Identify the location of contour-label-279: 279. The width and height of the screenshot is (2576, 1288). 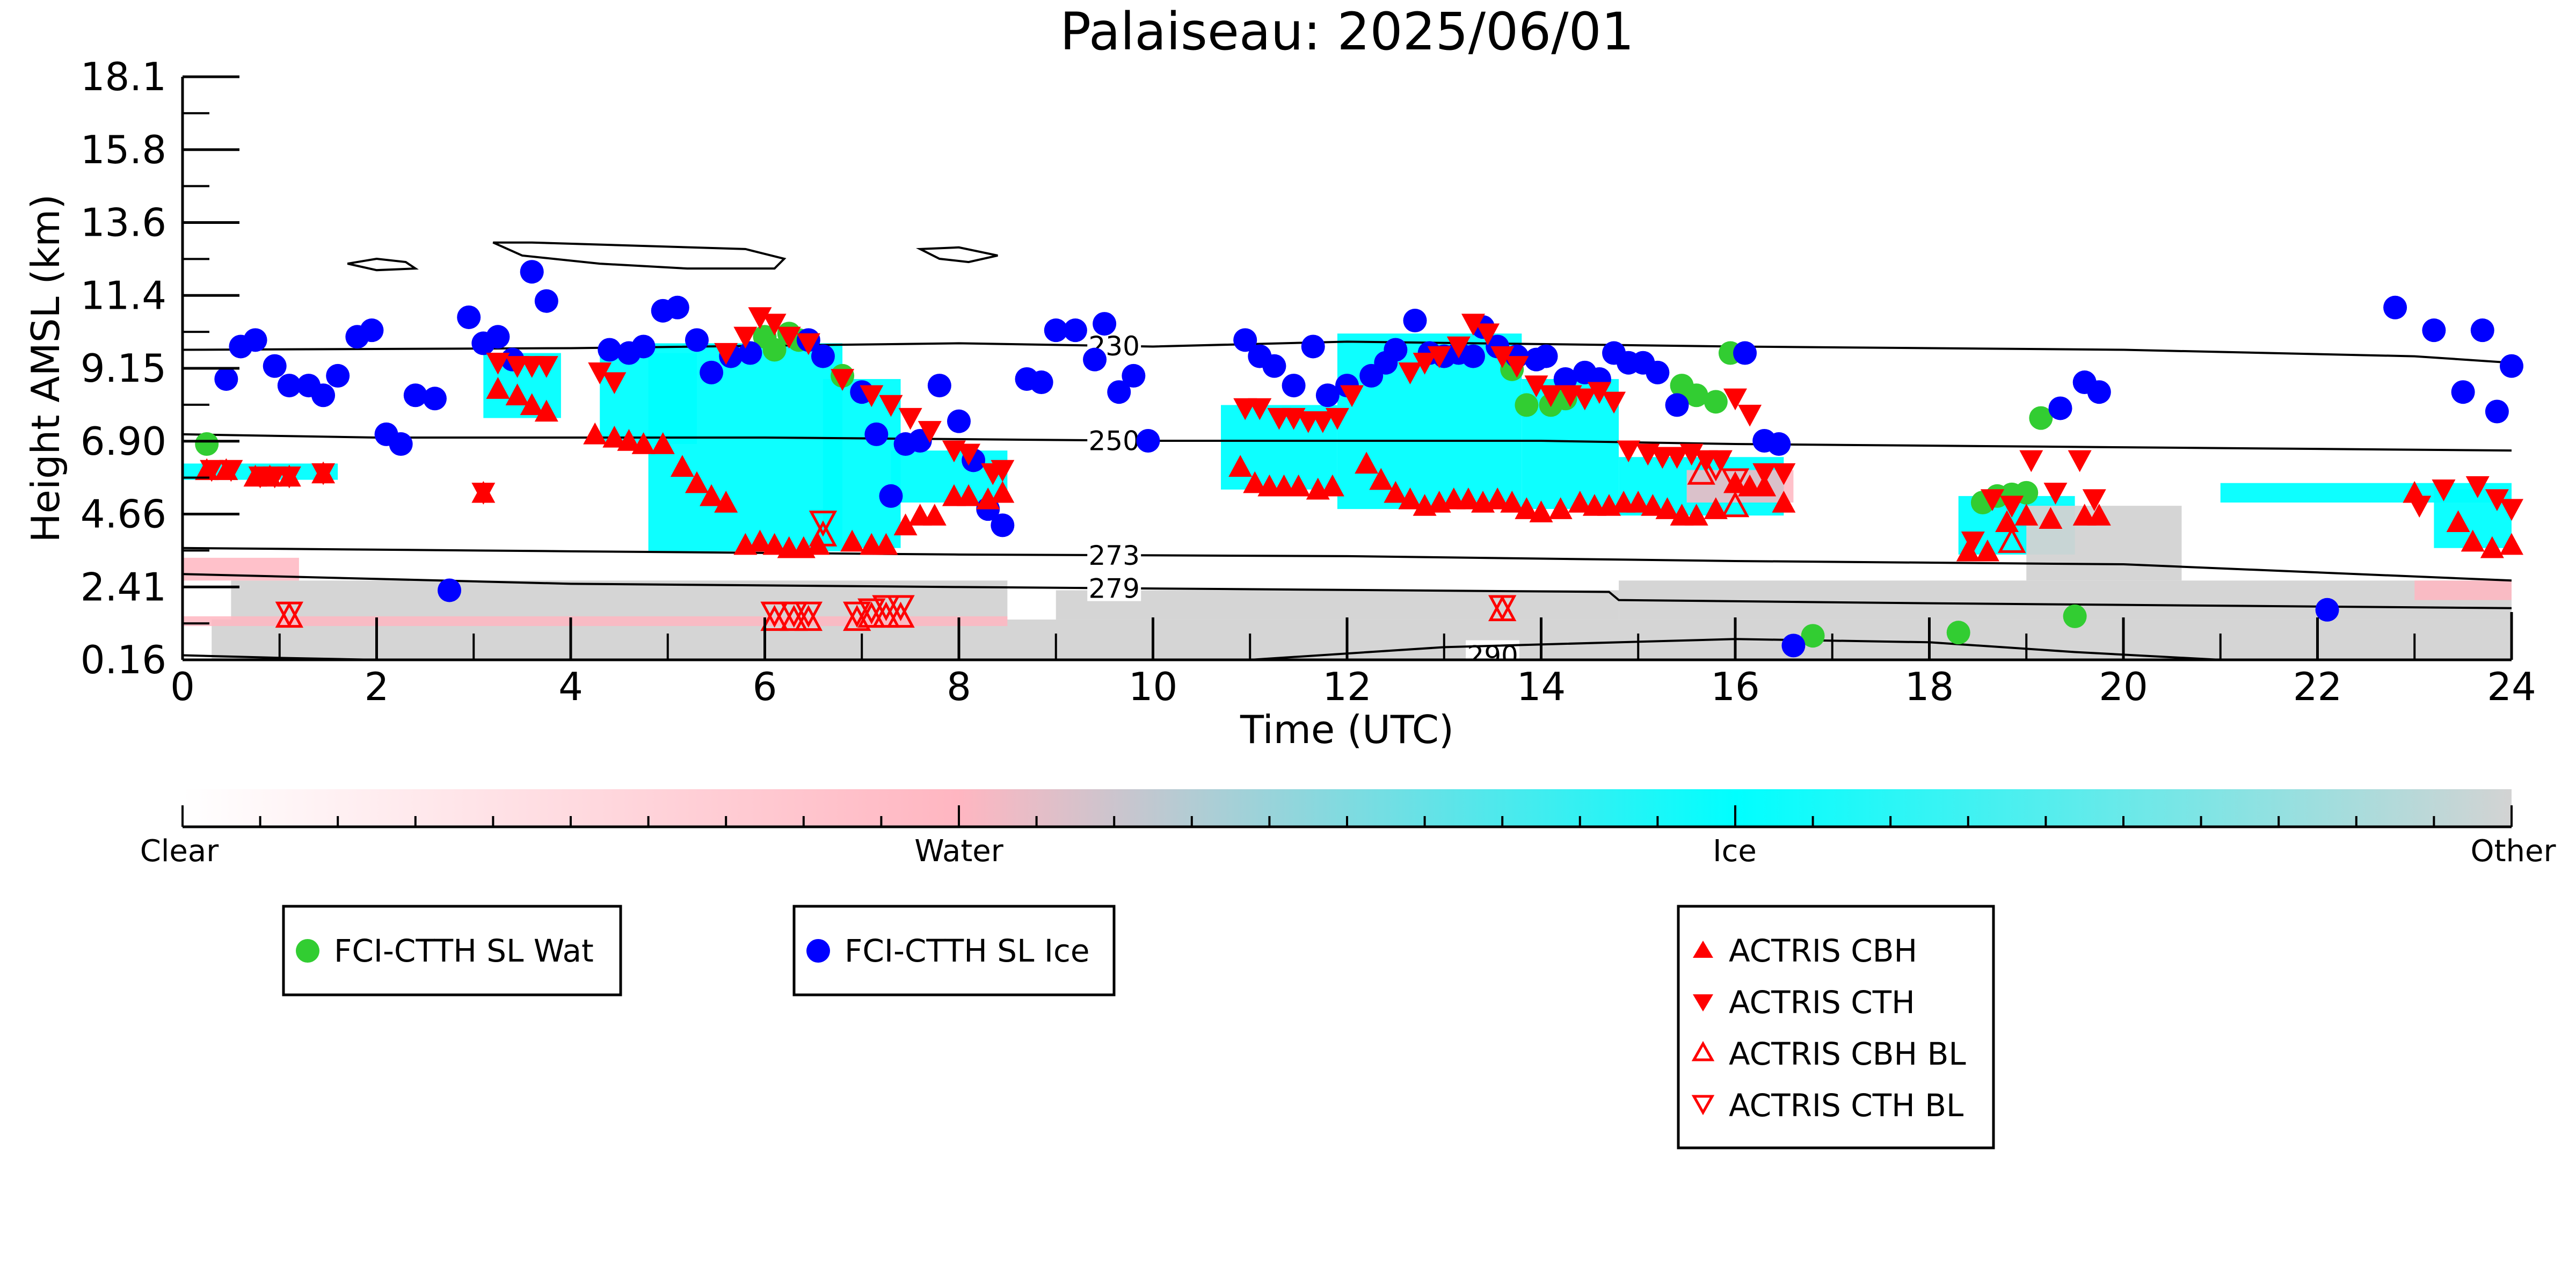
(1113, 589).